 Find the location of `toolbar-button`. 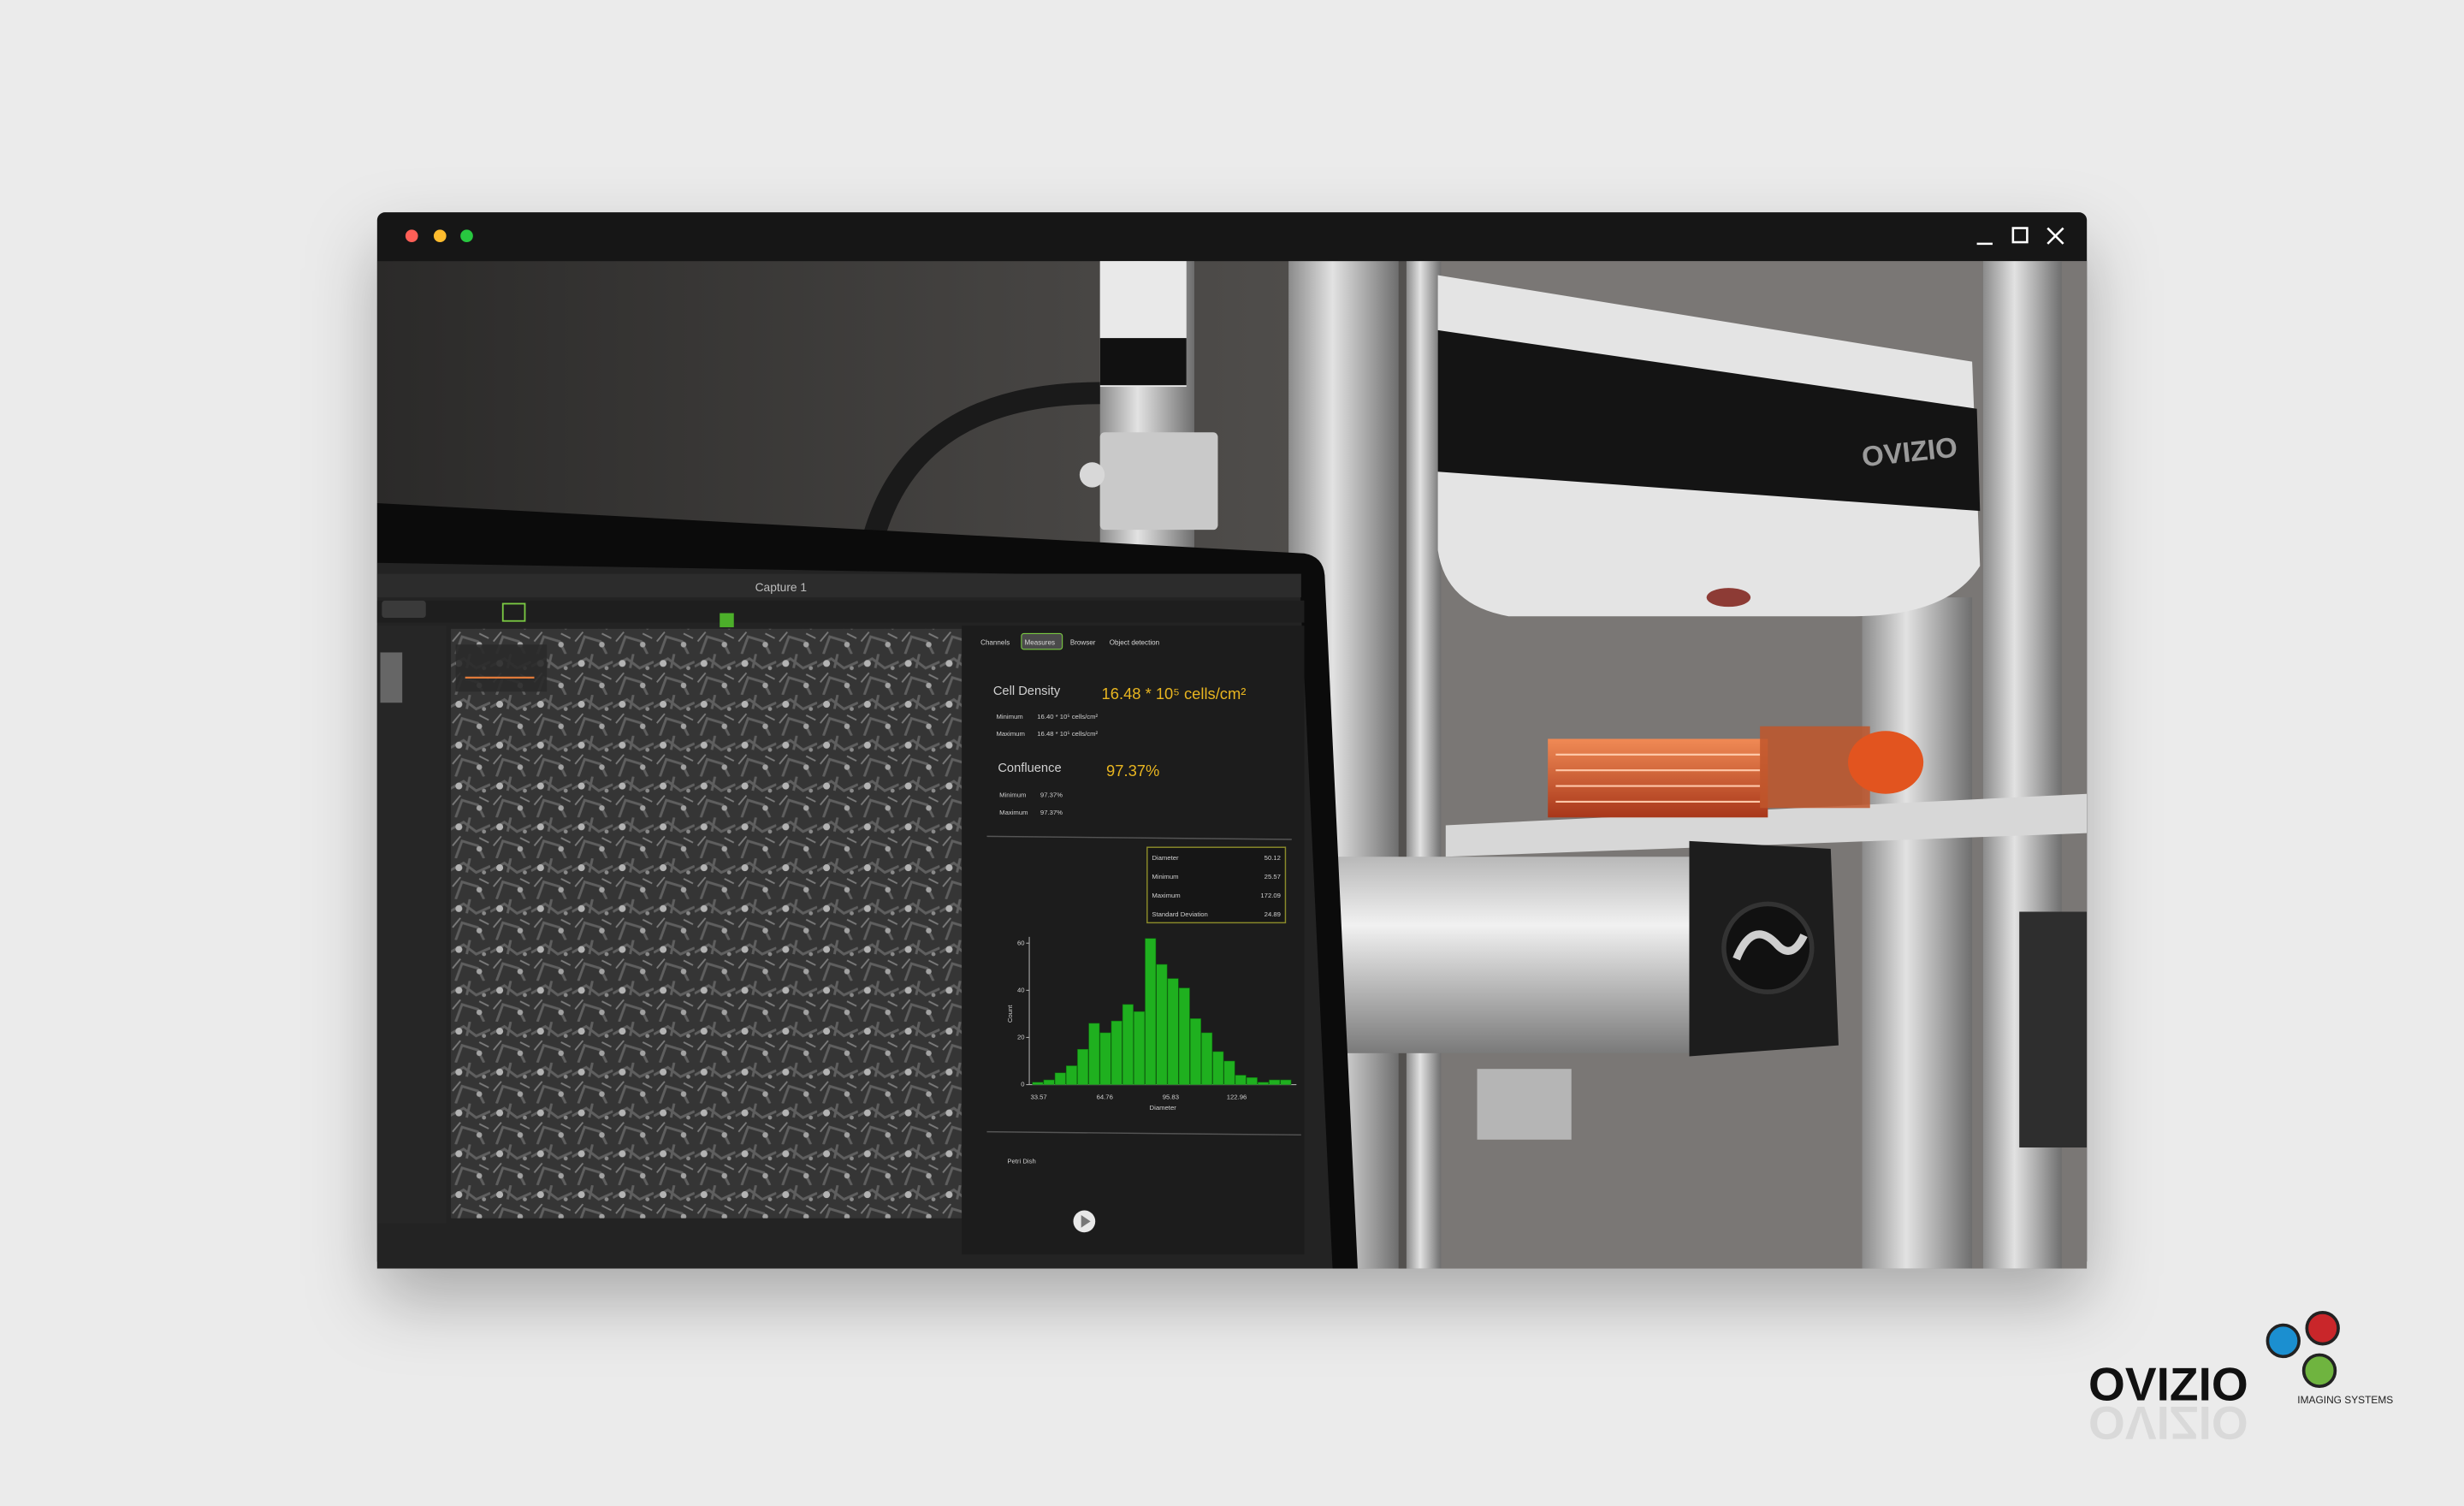

toolbar-button is located at coordinates (513, 612).